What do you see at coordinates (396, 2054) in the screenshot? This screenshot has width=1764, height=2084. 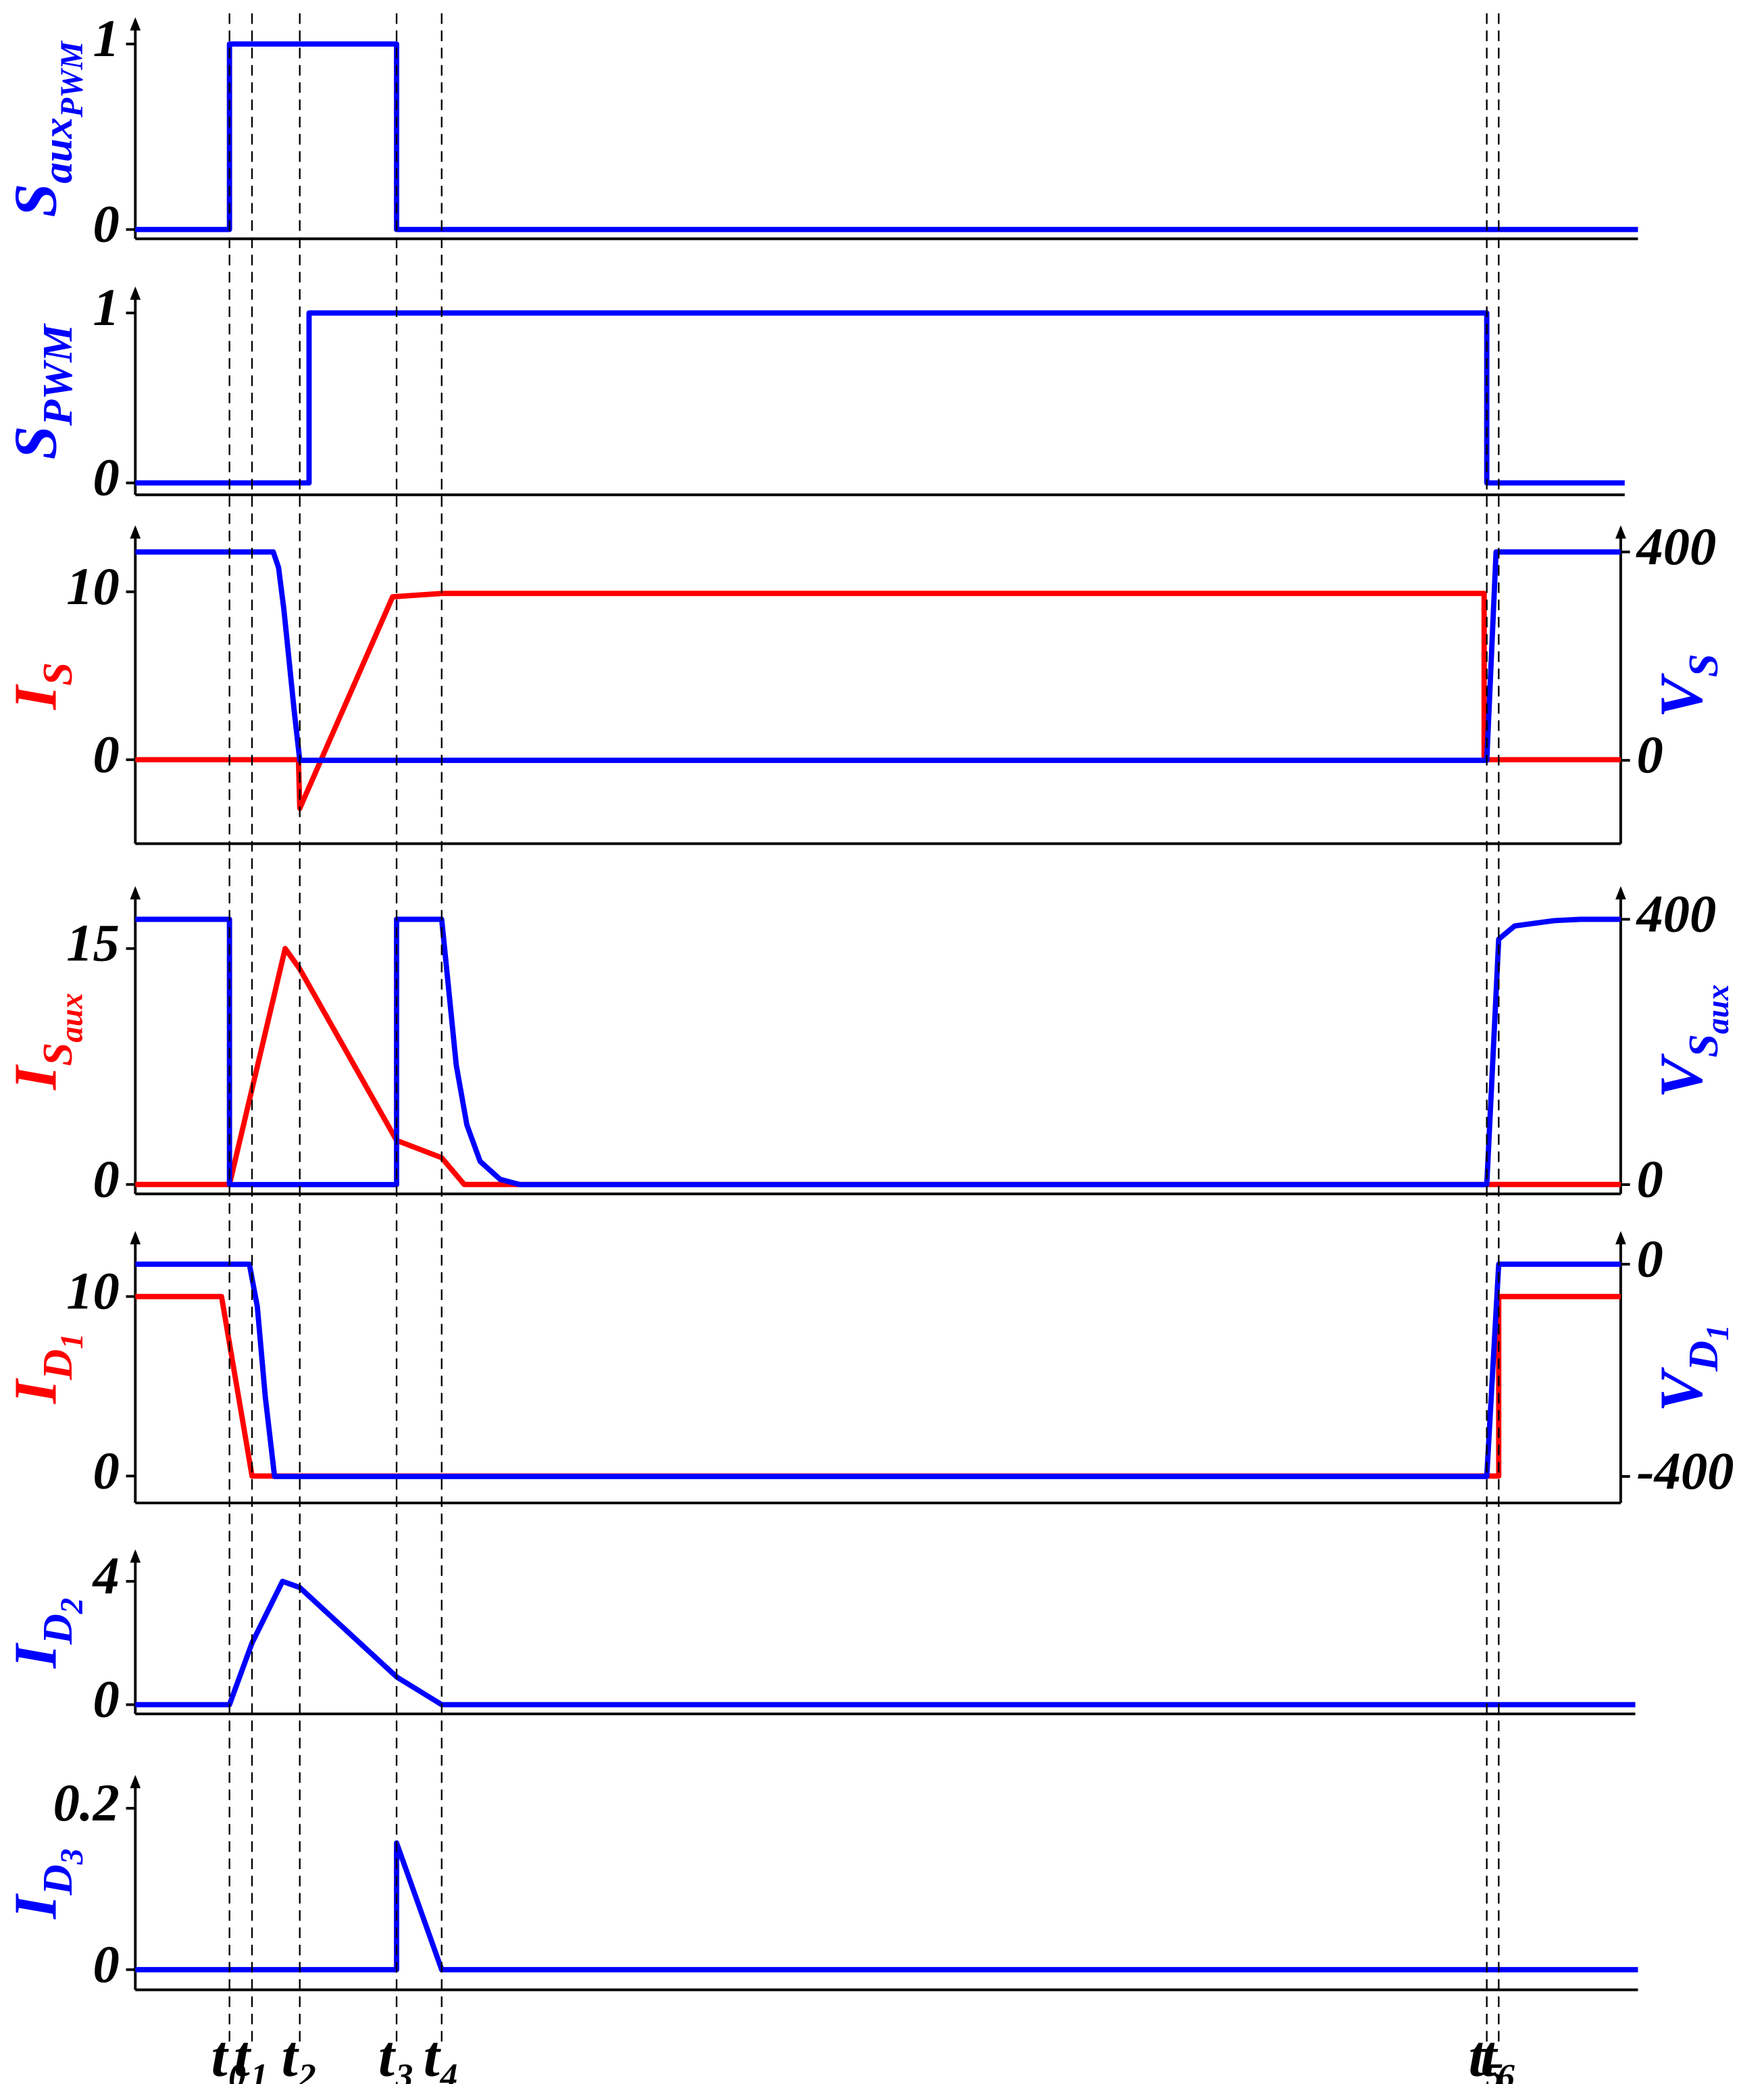 I see `x-tick-label: t₃` at bounding box center [396, 2054].